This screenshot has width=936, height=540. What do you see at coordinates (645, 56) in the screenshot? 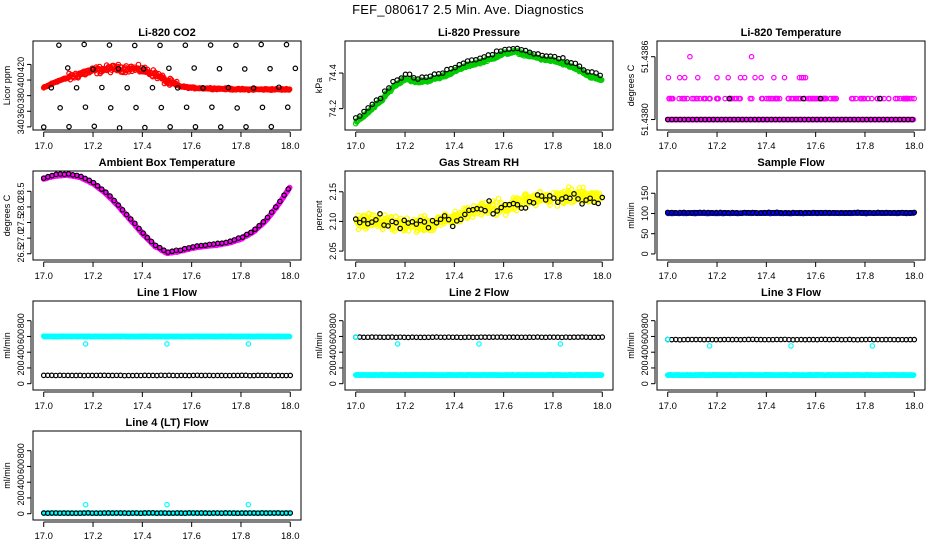
I see `y-tick-label: 51.4386` at bounding box center [645, 56].